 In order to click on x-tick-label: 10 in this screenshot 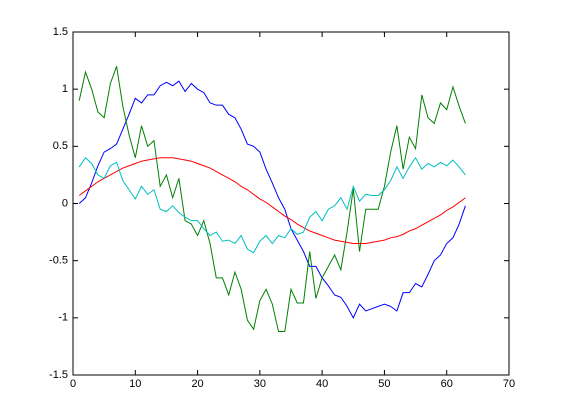, I will do `click(135, 384)`.